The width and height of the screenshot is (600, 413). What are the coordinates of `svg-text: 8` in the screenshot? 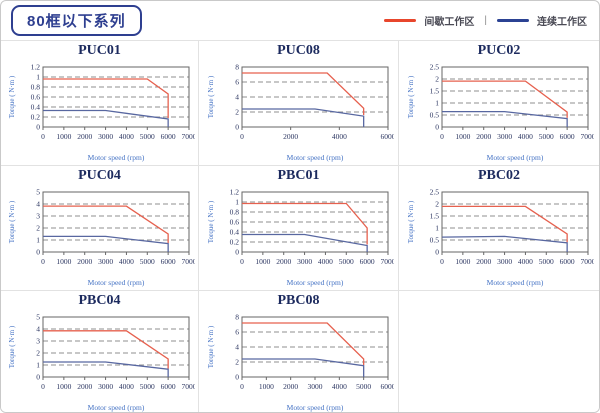 It's located at (237, 67).